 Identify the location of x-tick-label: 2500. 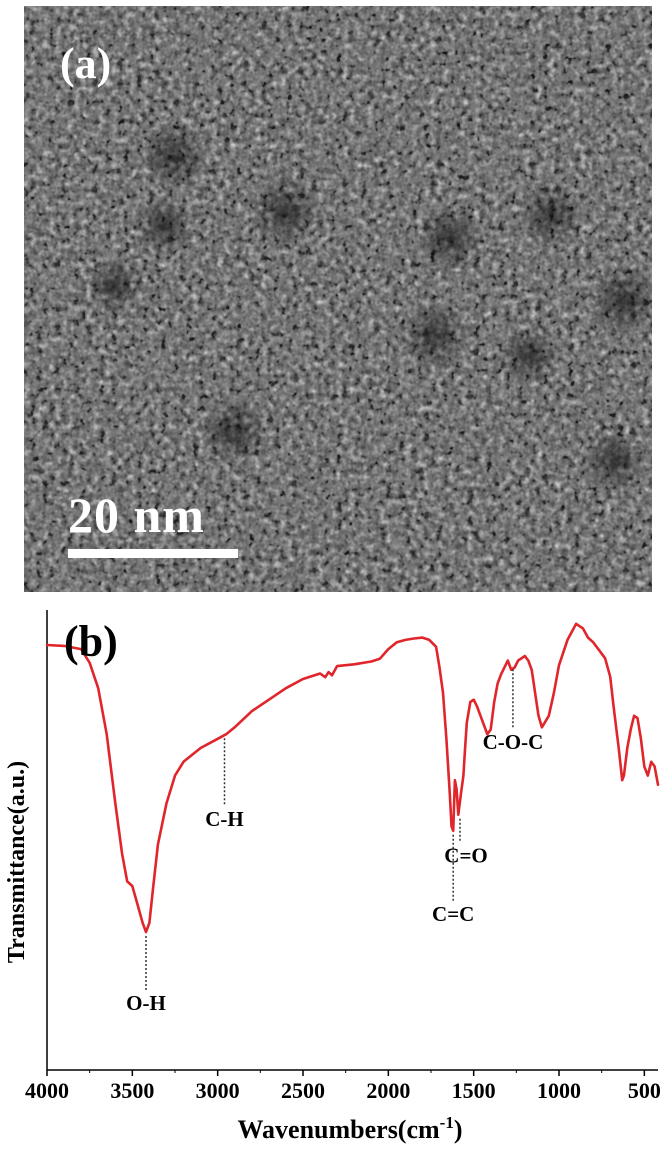
(303, 1090).